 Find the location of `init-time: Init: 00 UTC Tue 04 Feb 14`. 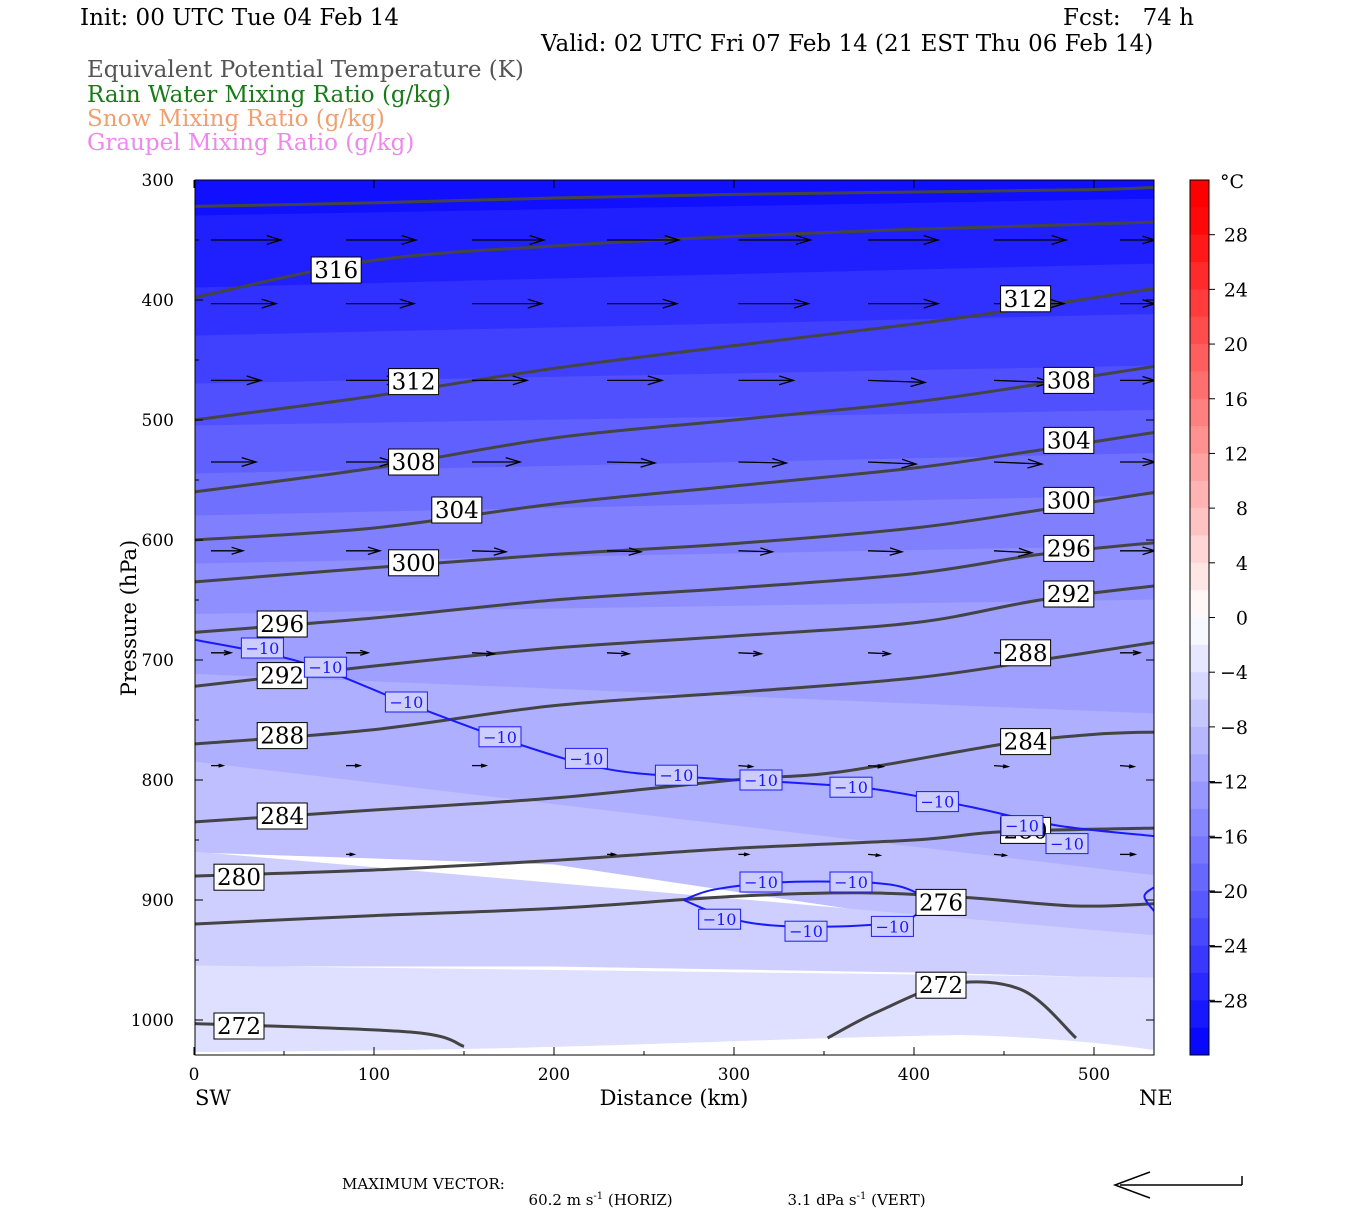

init-time: Init: 00 UTC Tue 04 Feb 14 is located at coordinates (240, 18).